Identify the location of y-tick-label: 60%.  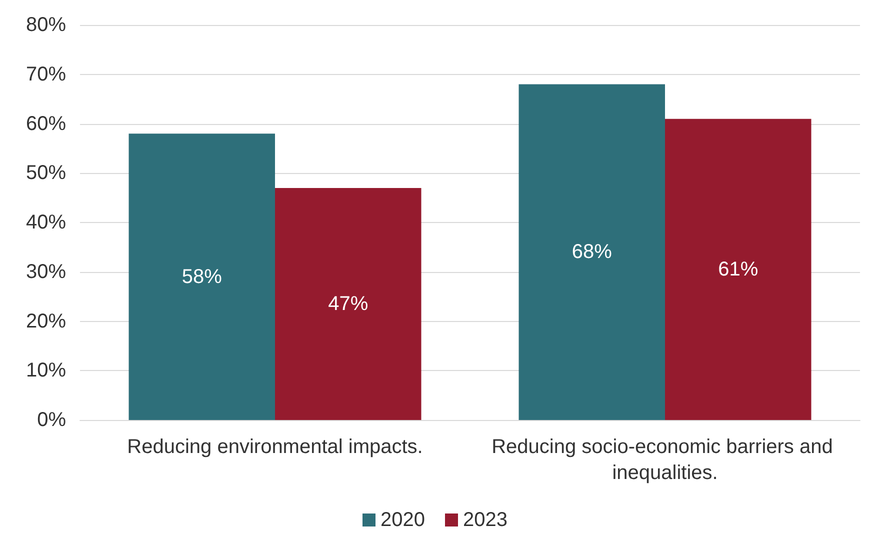
(46, 123).